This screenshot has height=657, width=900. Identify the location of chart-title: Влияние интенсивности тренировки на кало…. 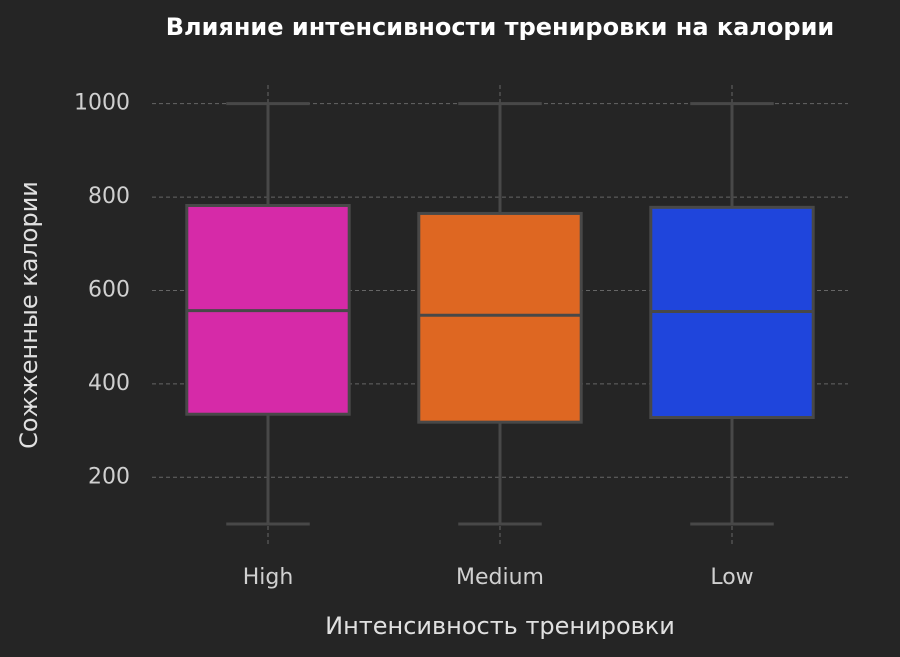
(500, 27).